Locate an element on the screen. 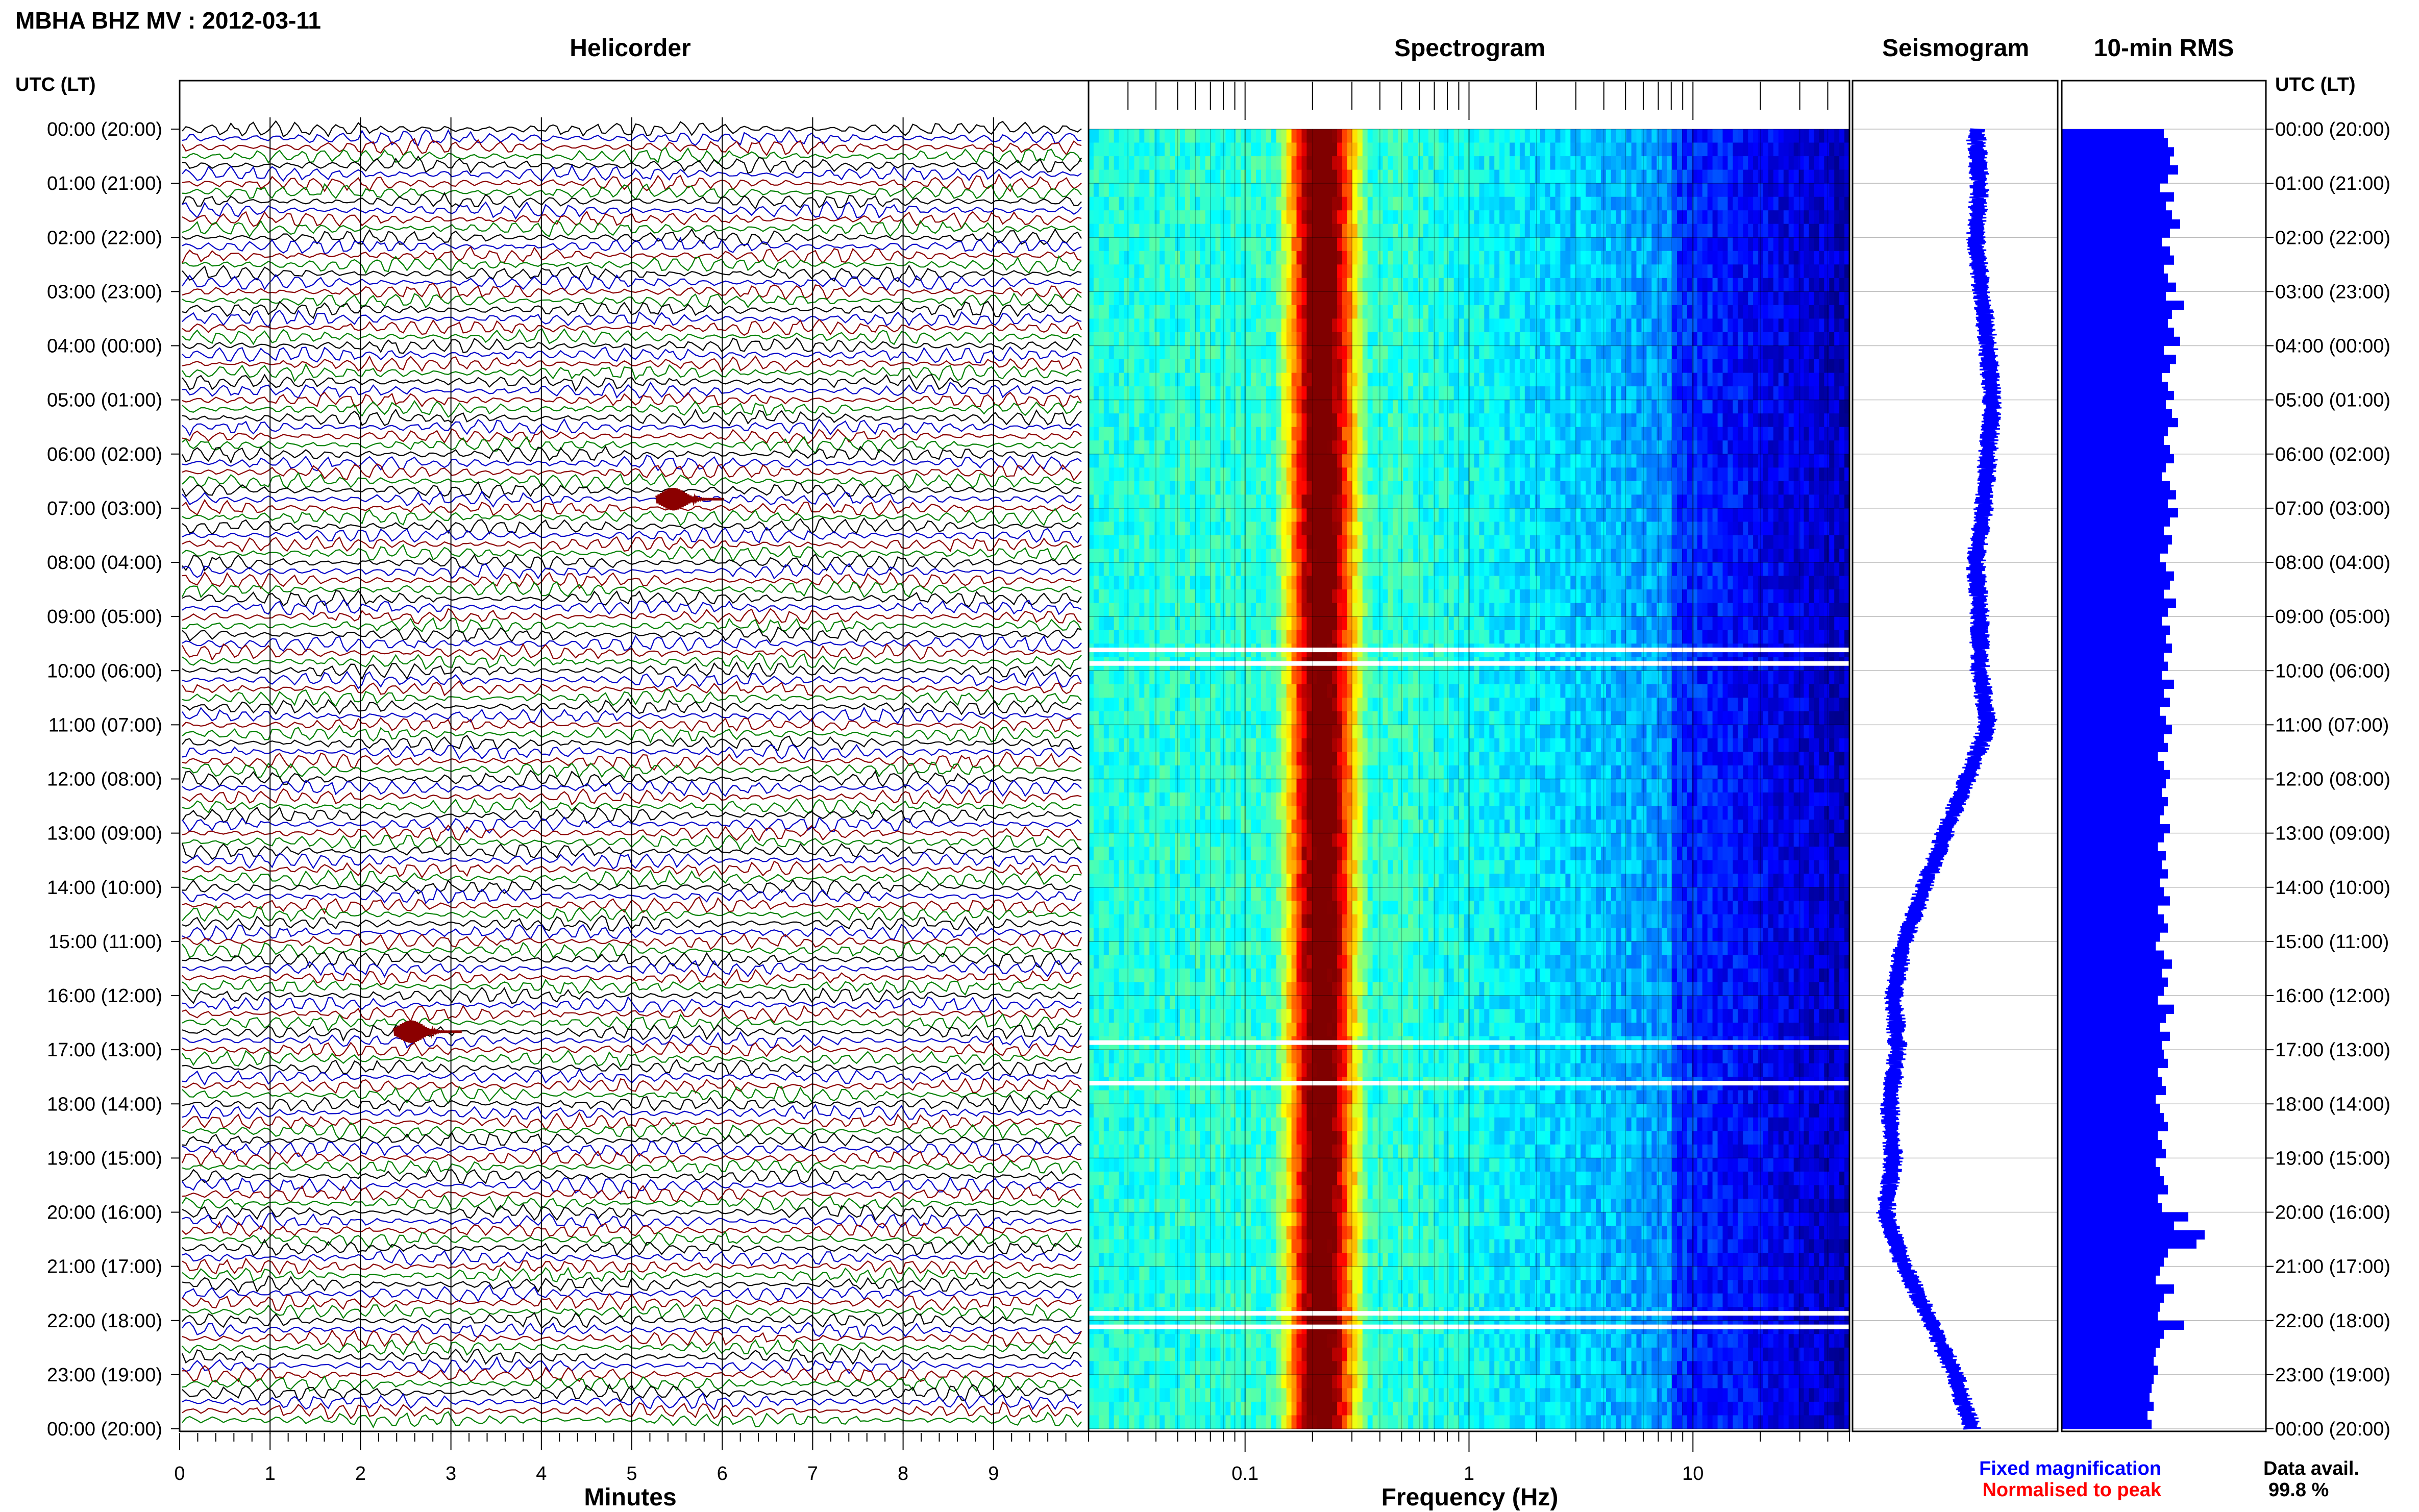  spectrogram-row is located at coordinates (1469, 163).